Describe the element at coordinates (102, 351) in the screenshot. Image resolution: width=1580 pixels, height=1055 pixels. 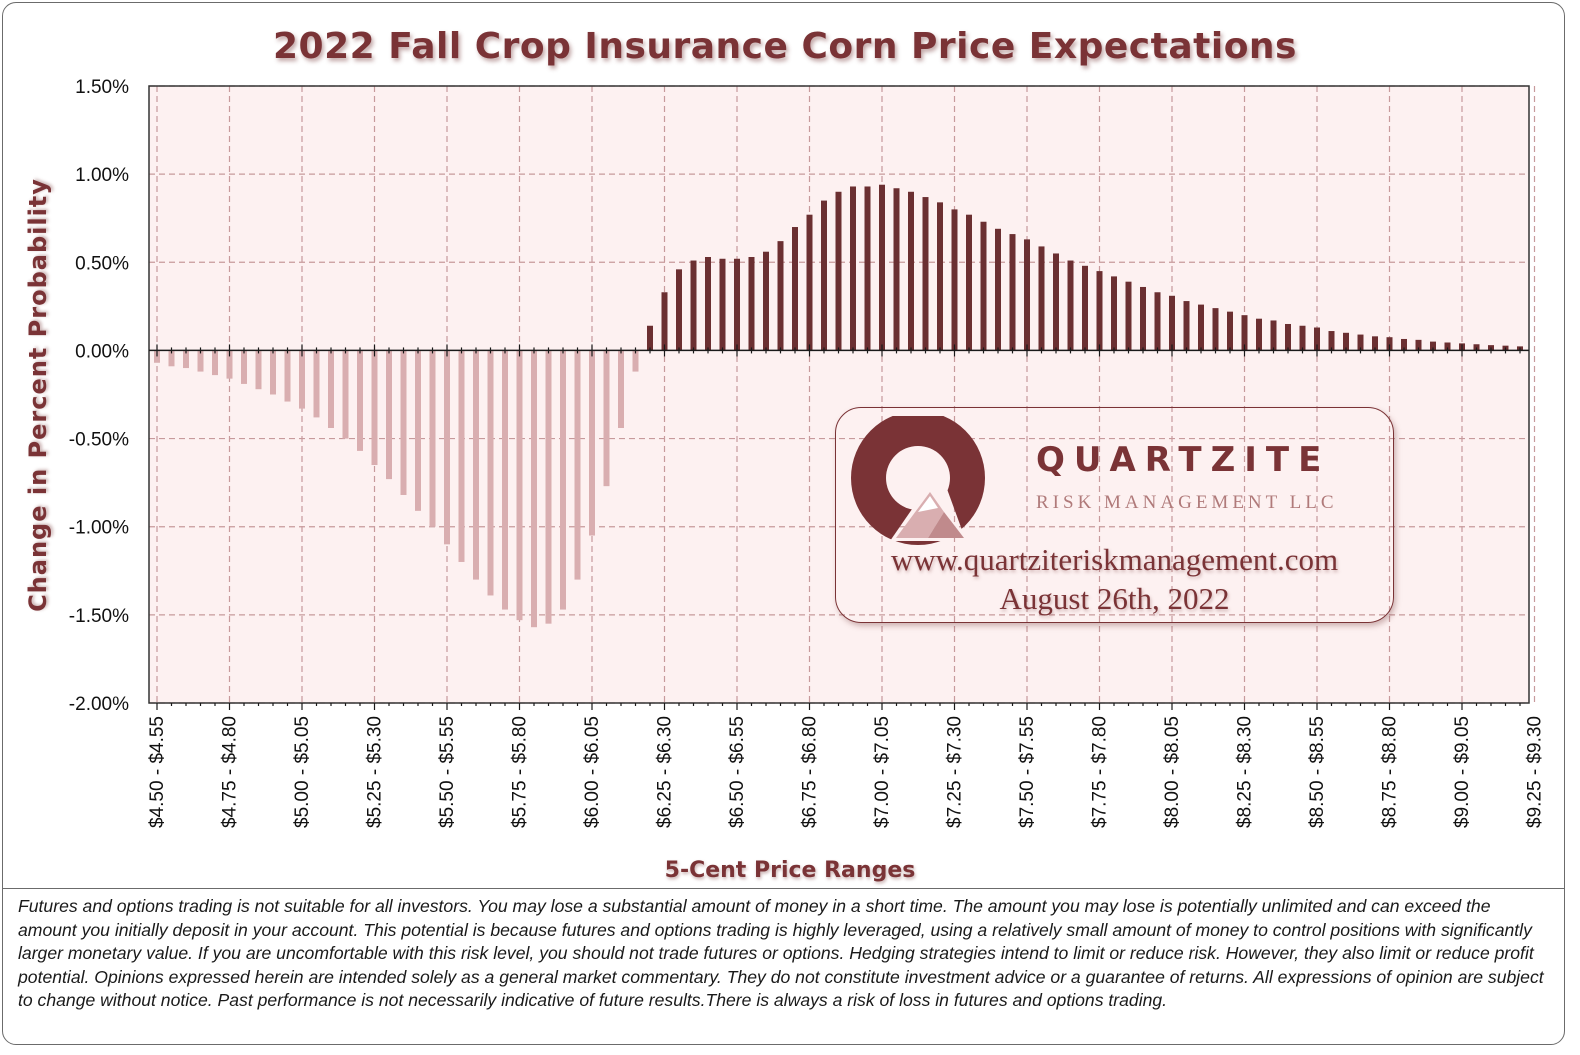
I see `y-tick-label: 0.00%` at that location.